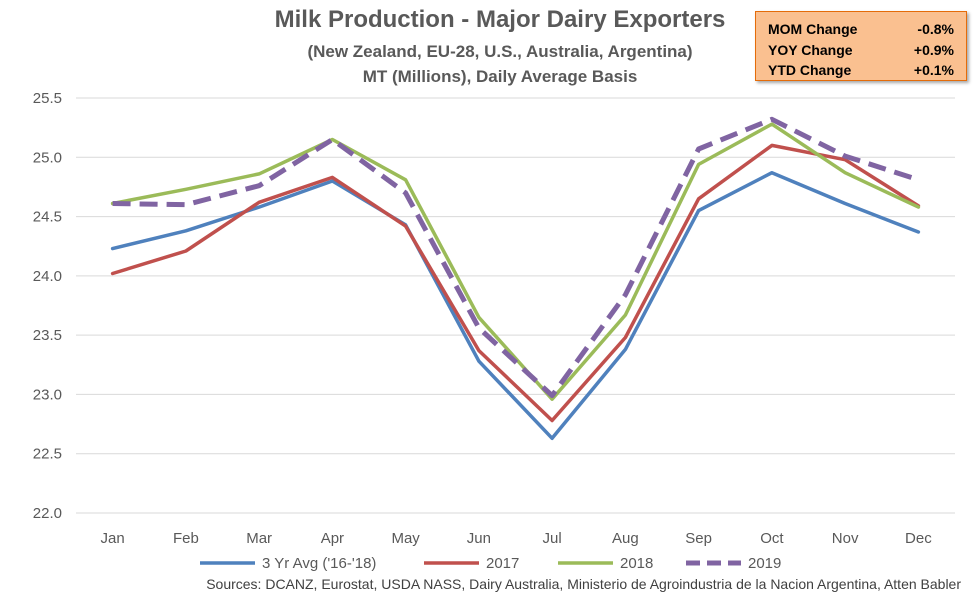 Image resolution: width=975 pixels, height=601 pixels. I want to click on x-tick-label: Jun, so click(479, 538).